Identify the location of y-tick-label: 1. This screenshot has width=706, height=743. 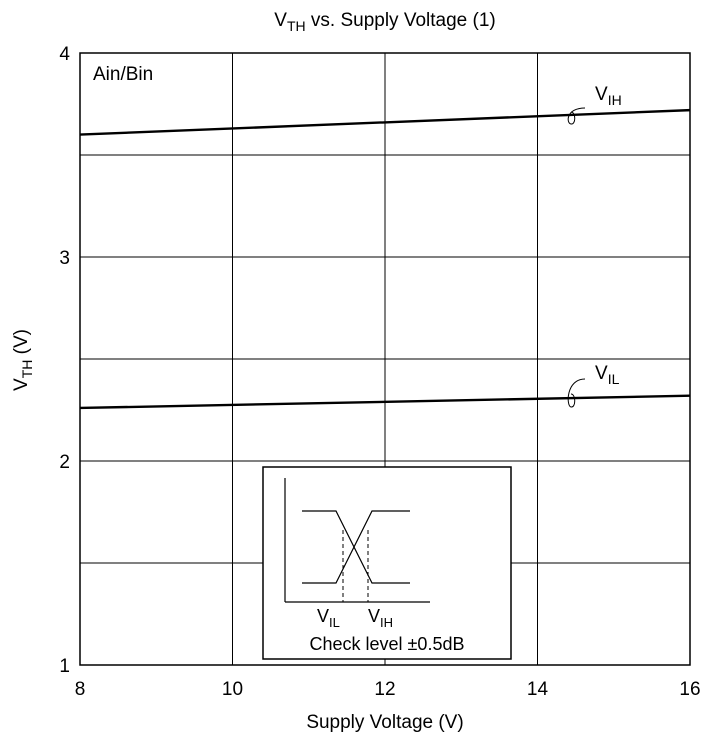
(64, 666).